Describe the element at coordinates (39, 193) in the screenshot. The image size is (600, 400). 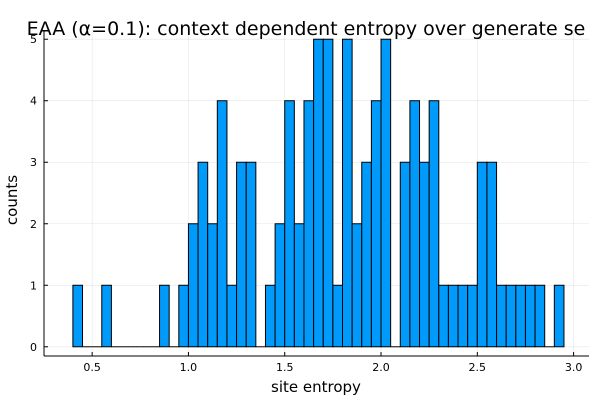
I see `y-ticks: 0 1 2 3 4 5` at that location.